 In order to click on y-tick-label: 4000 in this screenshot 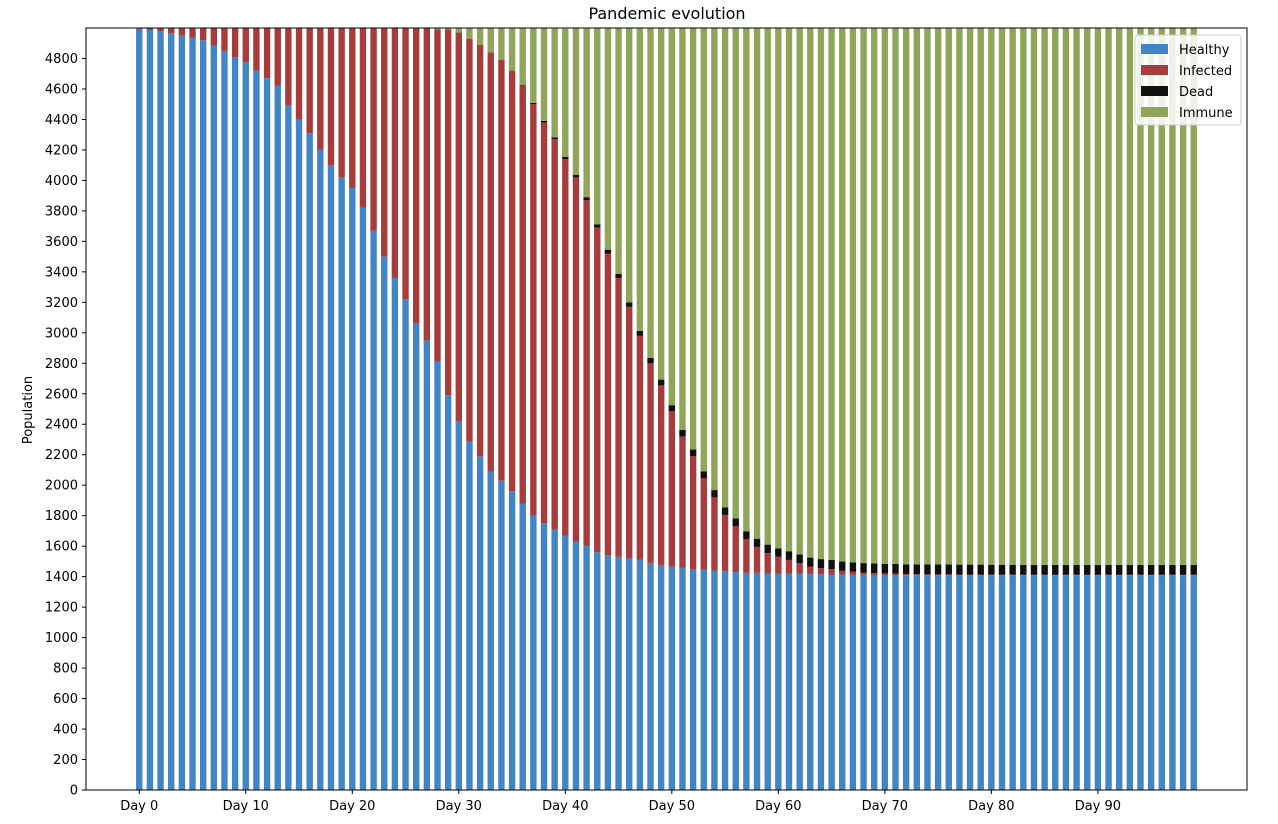, I will do `click(61, 181)`.